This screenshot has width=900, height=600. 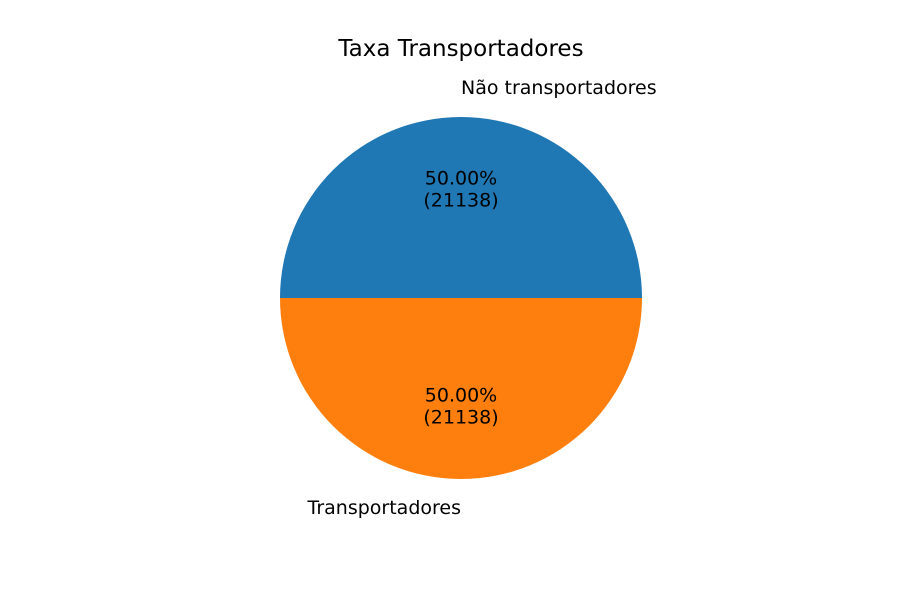 I want to click on slice-label-2: Transportadores, so click(x=384, y=508).